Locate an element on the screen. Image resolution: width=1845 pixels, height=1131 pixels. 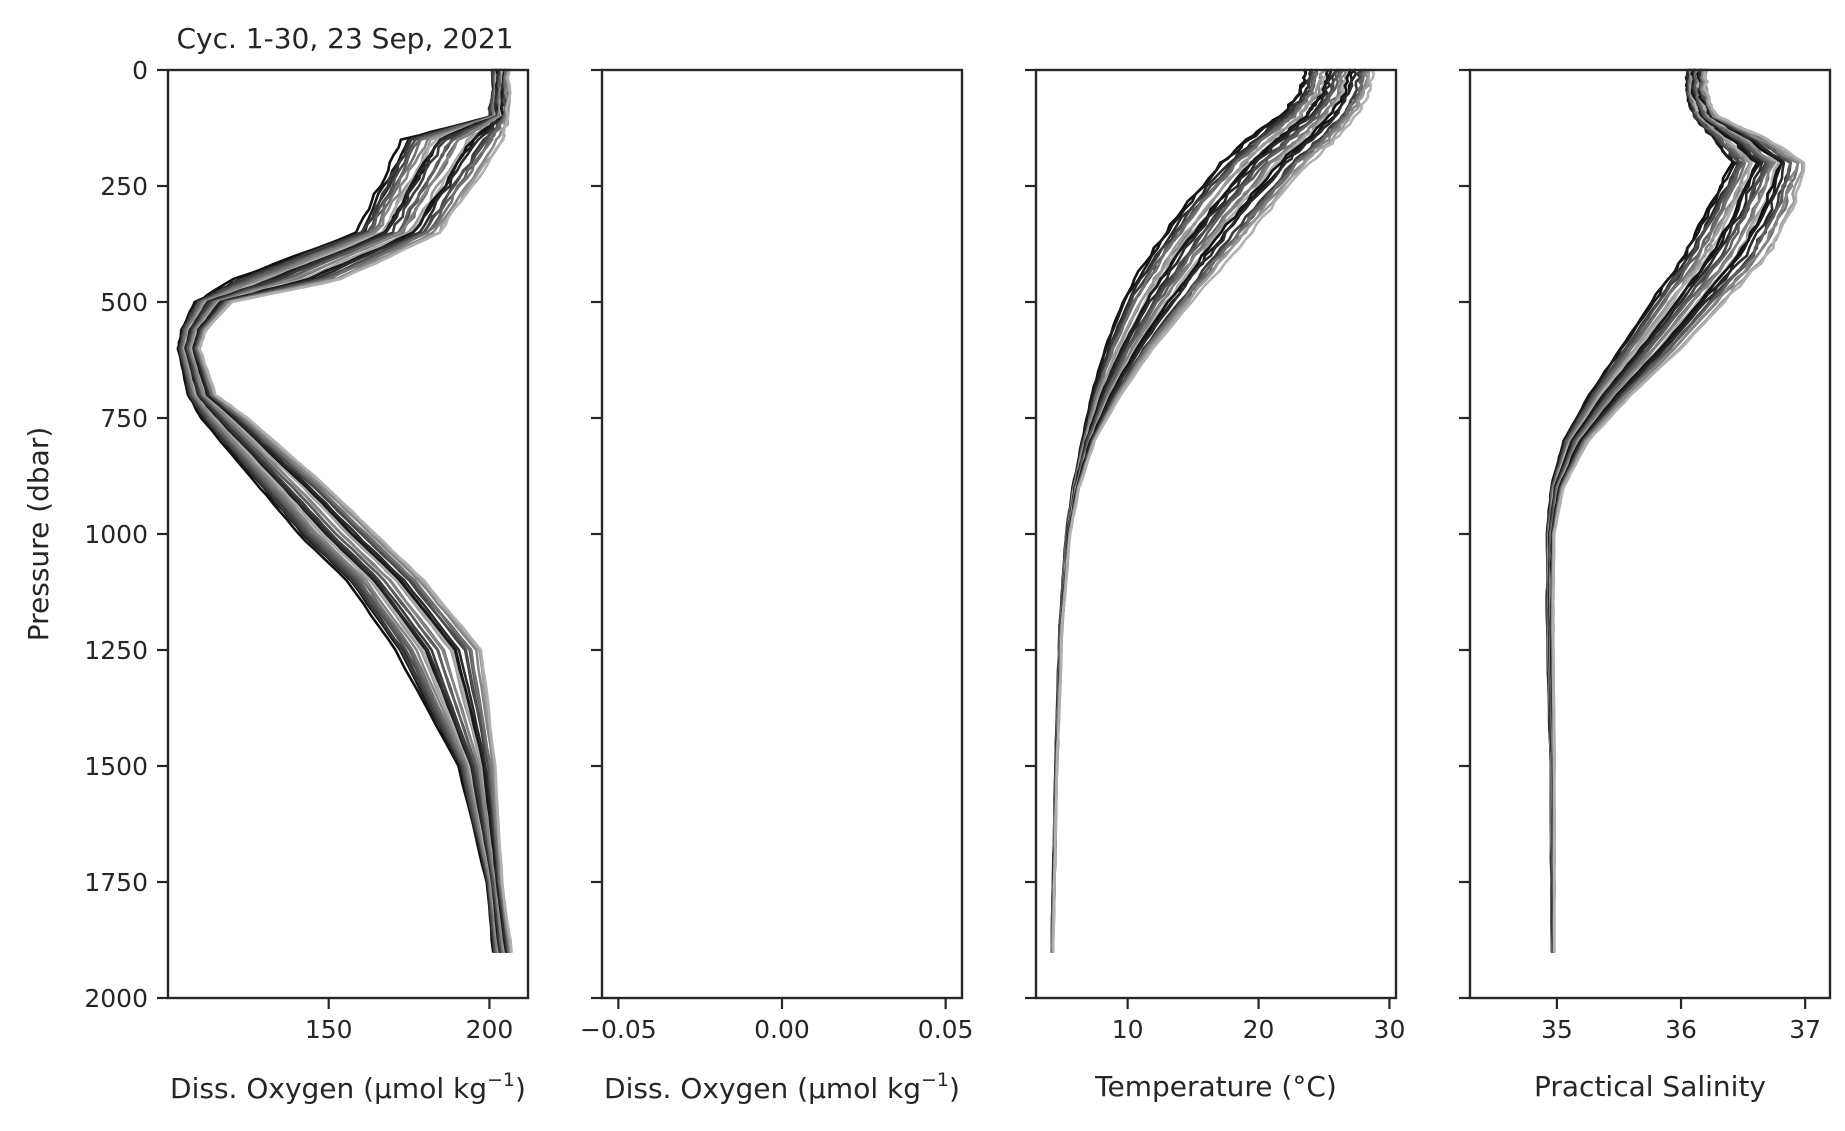
panel-temperature-profile-line is located at coordinates (1213, 510).